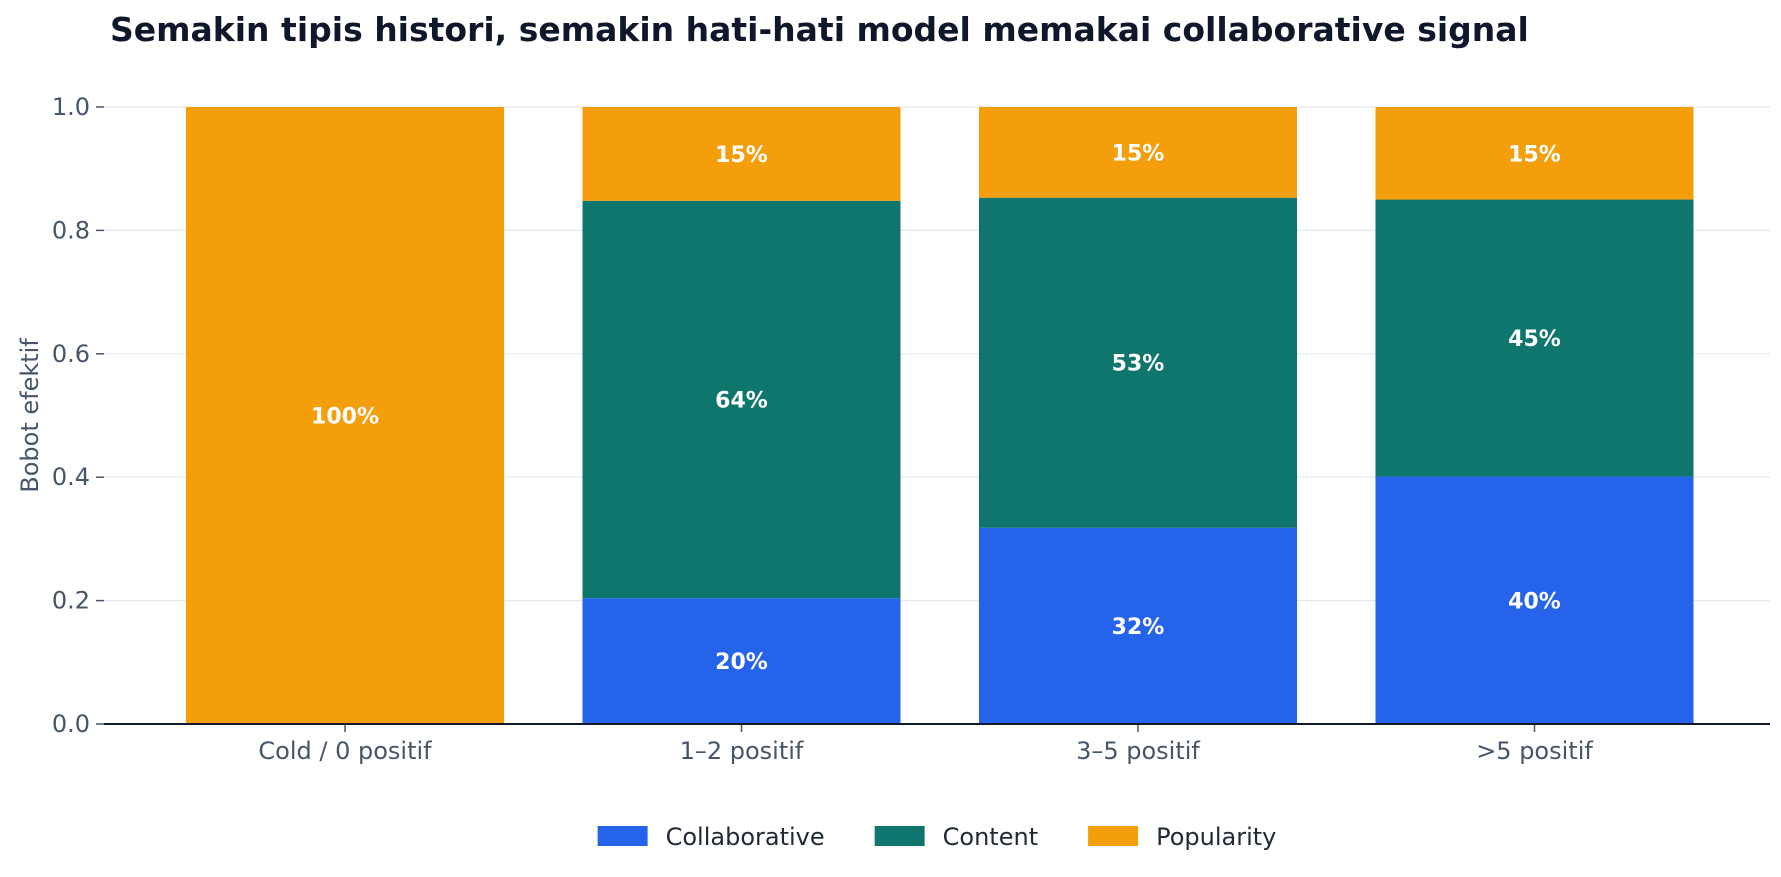  I want to click on data-label: 100%, so click(345, 417).